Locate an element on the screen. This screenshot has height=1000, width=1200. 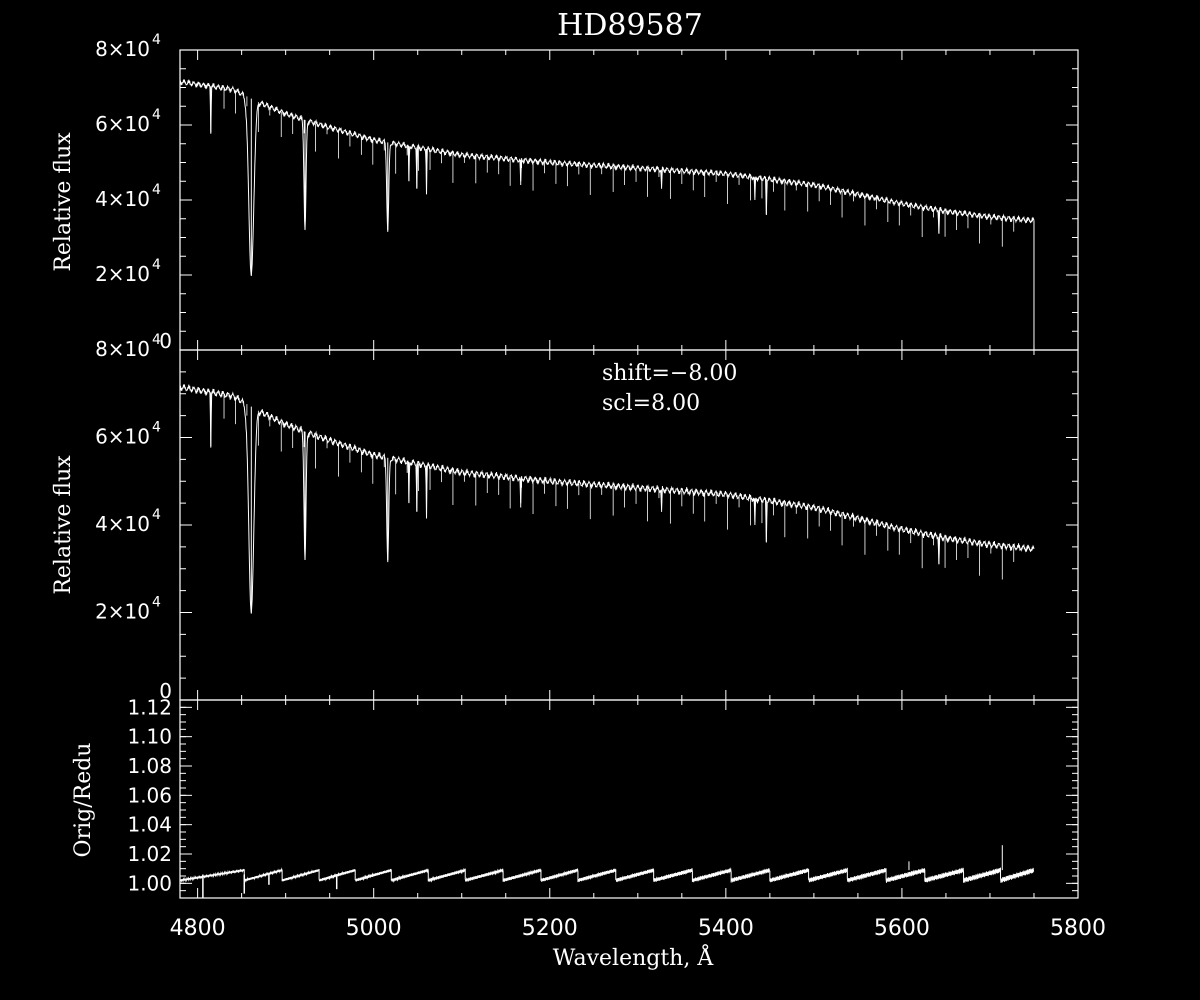
y-tick-label: 1.06 is located at coordinates (149, 795).